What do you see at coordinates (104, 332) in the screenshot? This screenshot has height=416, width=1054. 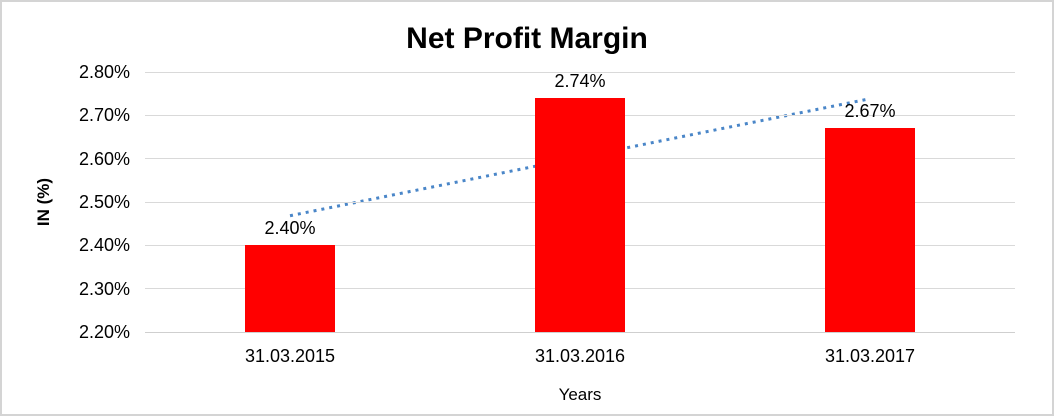 I see `y-tick-label: 2.20%` at bounding box center [104, 332].